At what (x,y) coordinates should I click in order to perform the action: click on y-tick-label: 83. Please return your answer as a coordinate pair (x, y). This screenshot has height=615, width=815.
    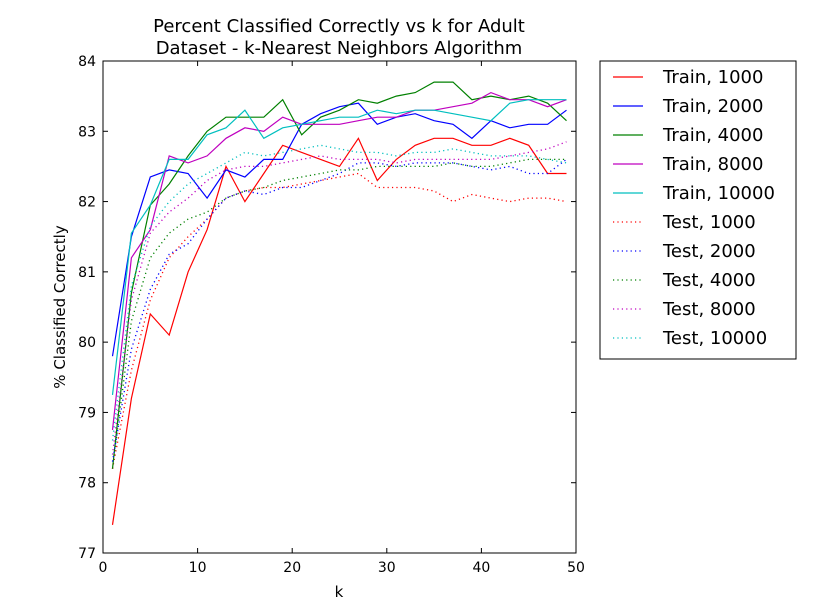
    Looking at the image, I should click on (87, 132).